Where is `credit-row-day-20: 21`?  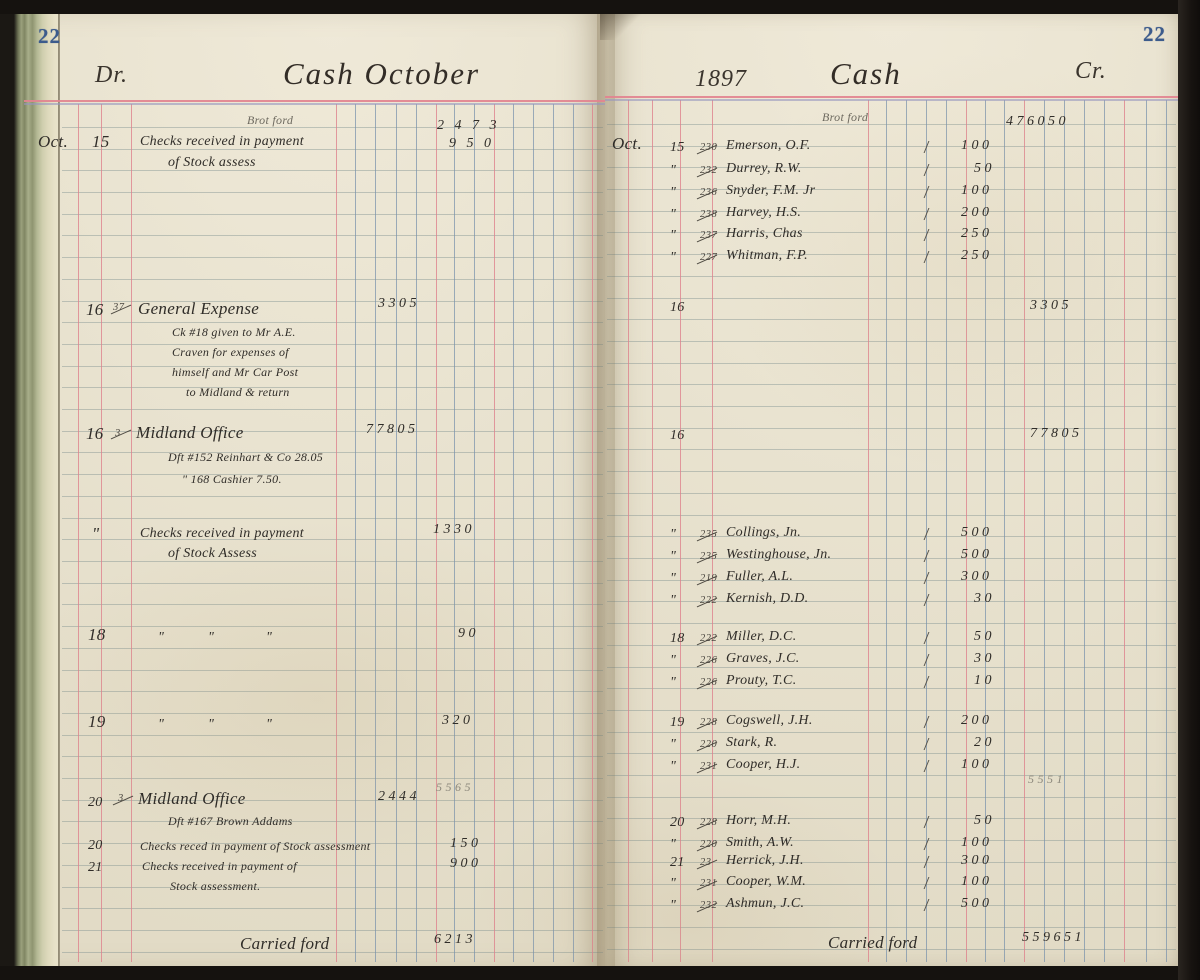 credit-row-day-20: 21 is located at coordinates (677, 862).